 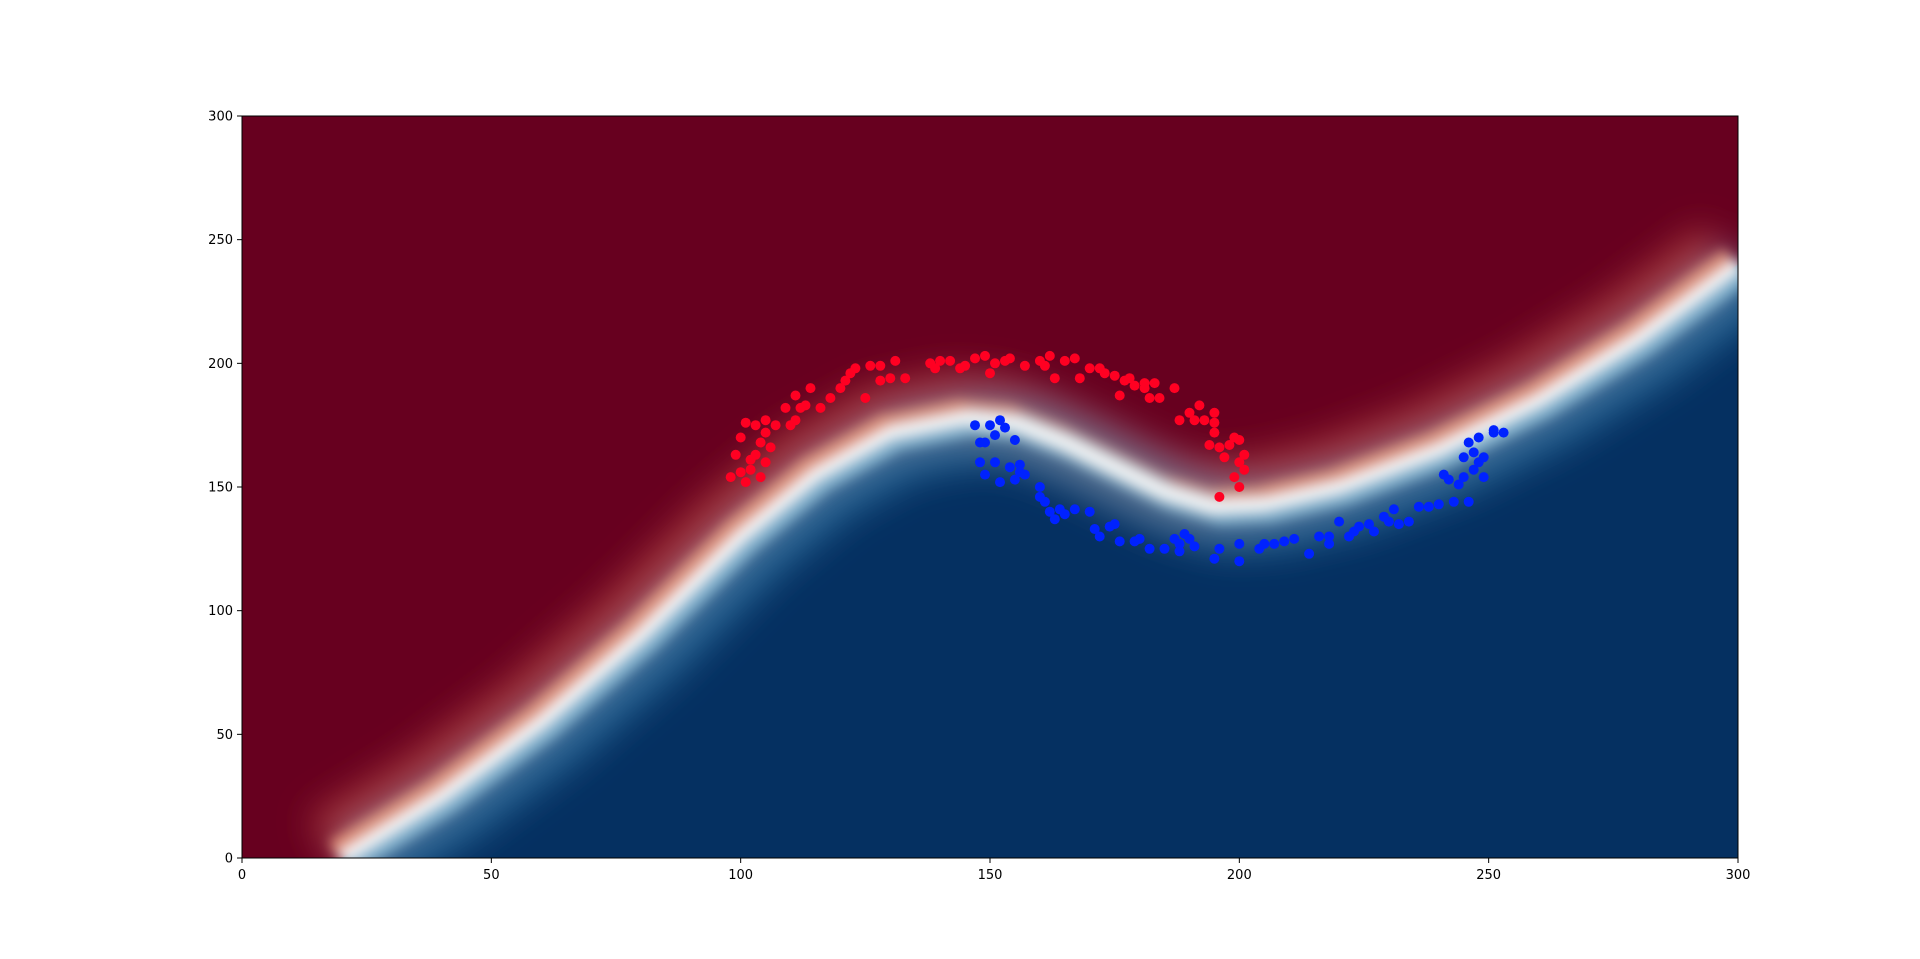 What do you see at coordinates (491, 875) in the screenshot?
I see `x-tick-label: 50` at bounding box center [491, 875].